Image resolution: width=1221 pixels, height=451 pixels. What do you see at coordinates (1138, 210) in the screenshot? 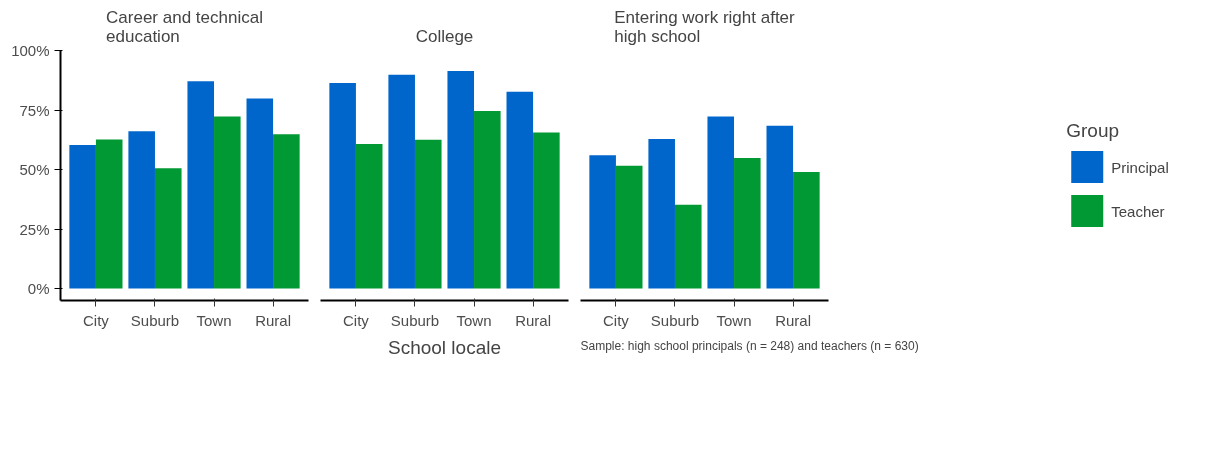
I see `legend-label: Teacher` at bounding box center [1138, 210].